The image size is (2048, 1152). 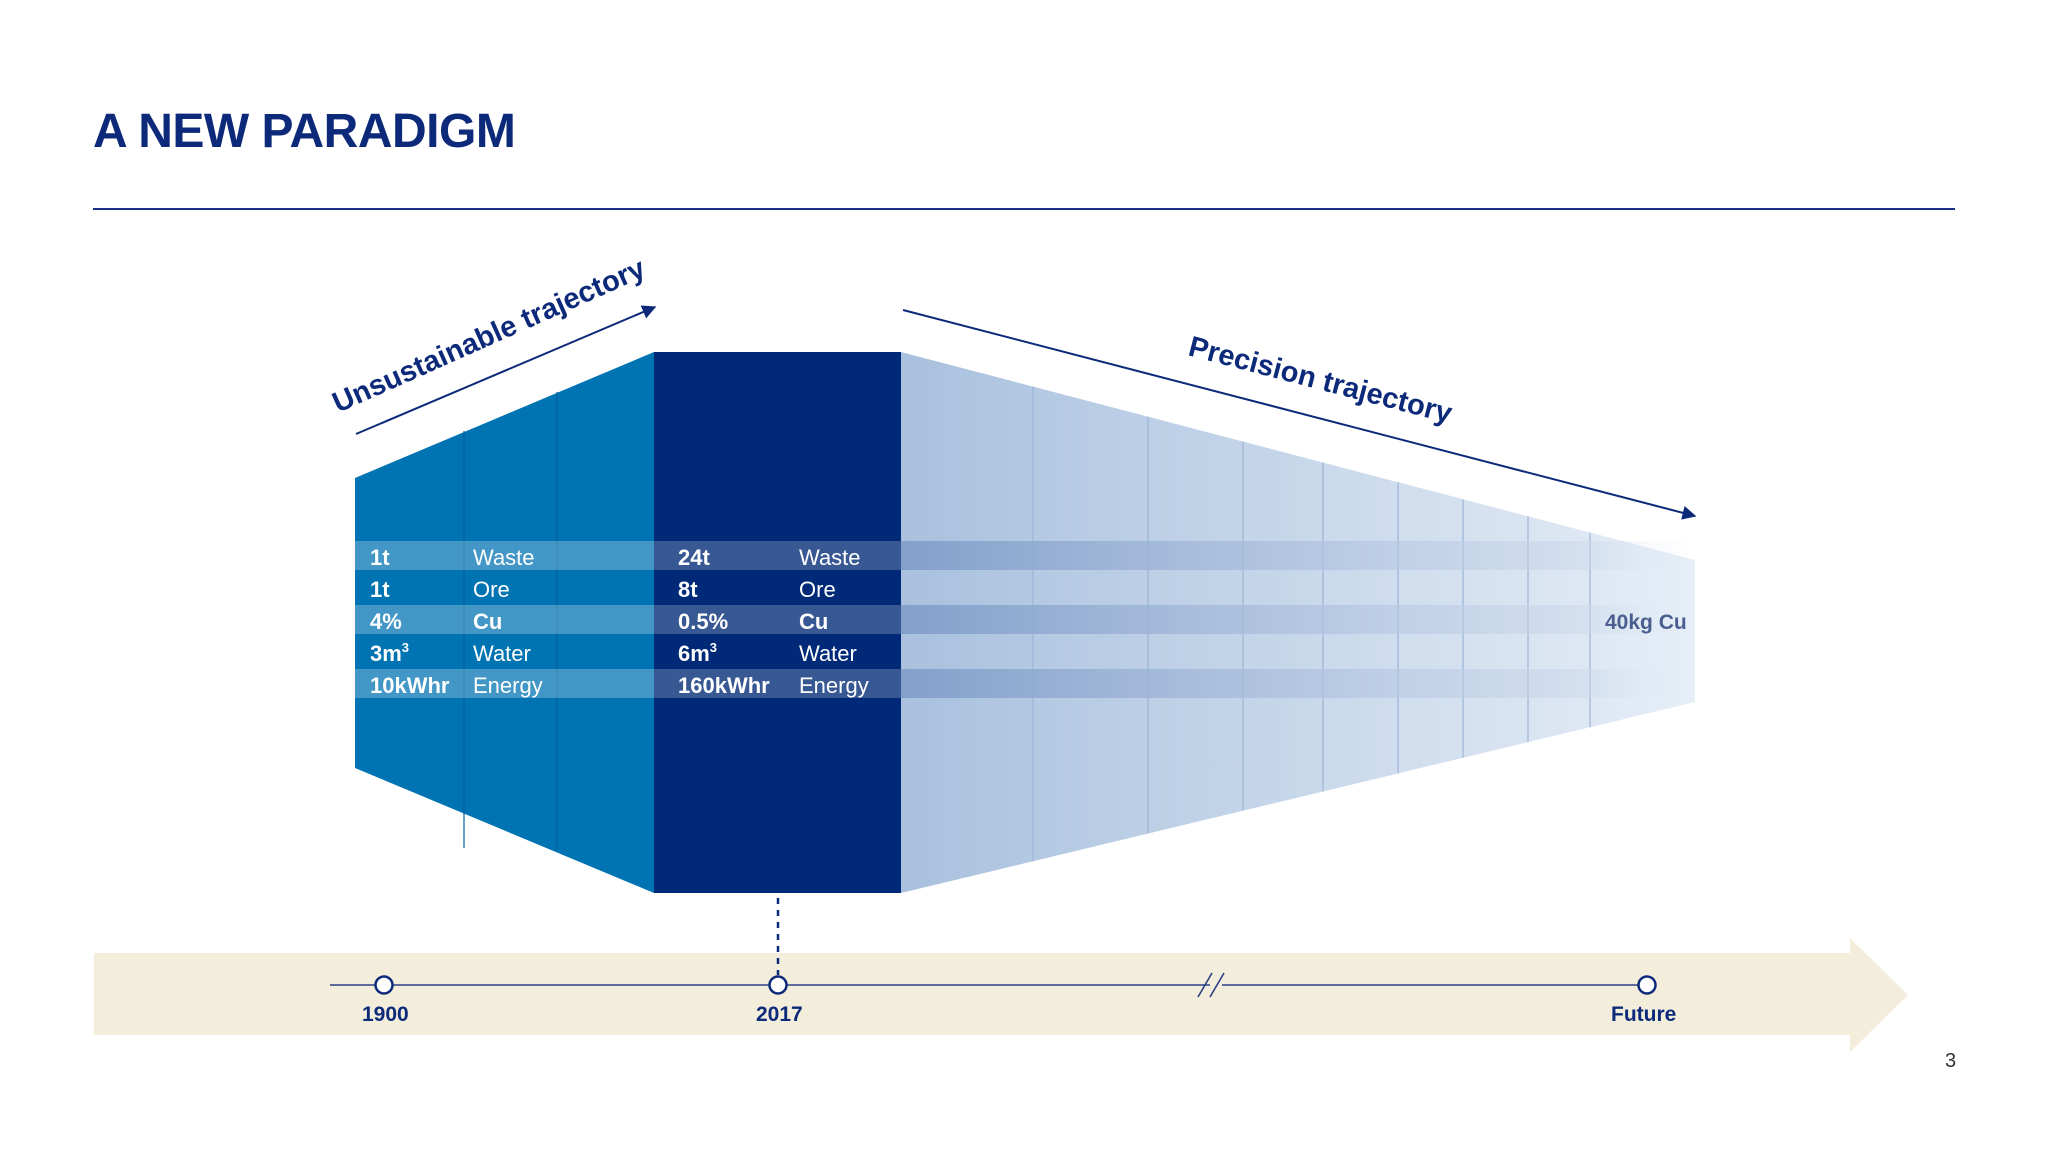 I want to click on stat-2017-label: Energy, so click(x=834, y=685).